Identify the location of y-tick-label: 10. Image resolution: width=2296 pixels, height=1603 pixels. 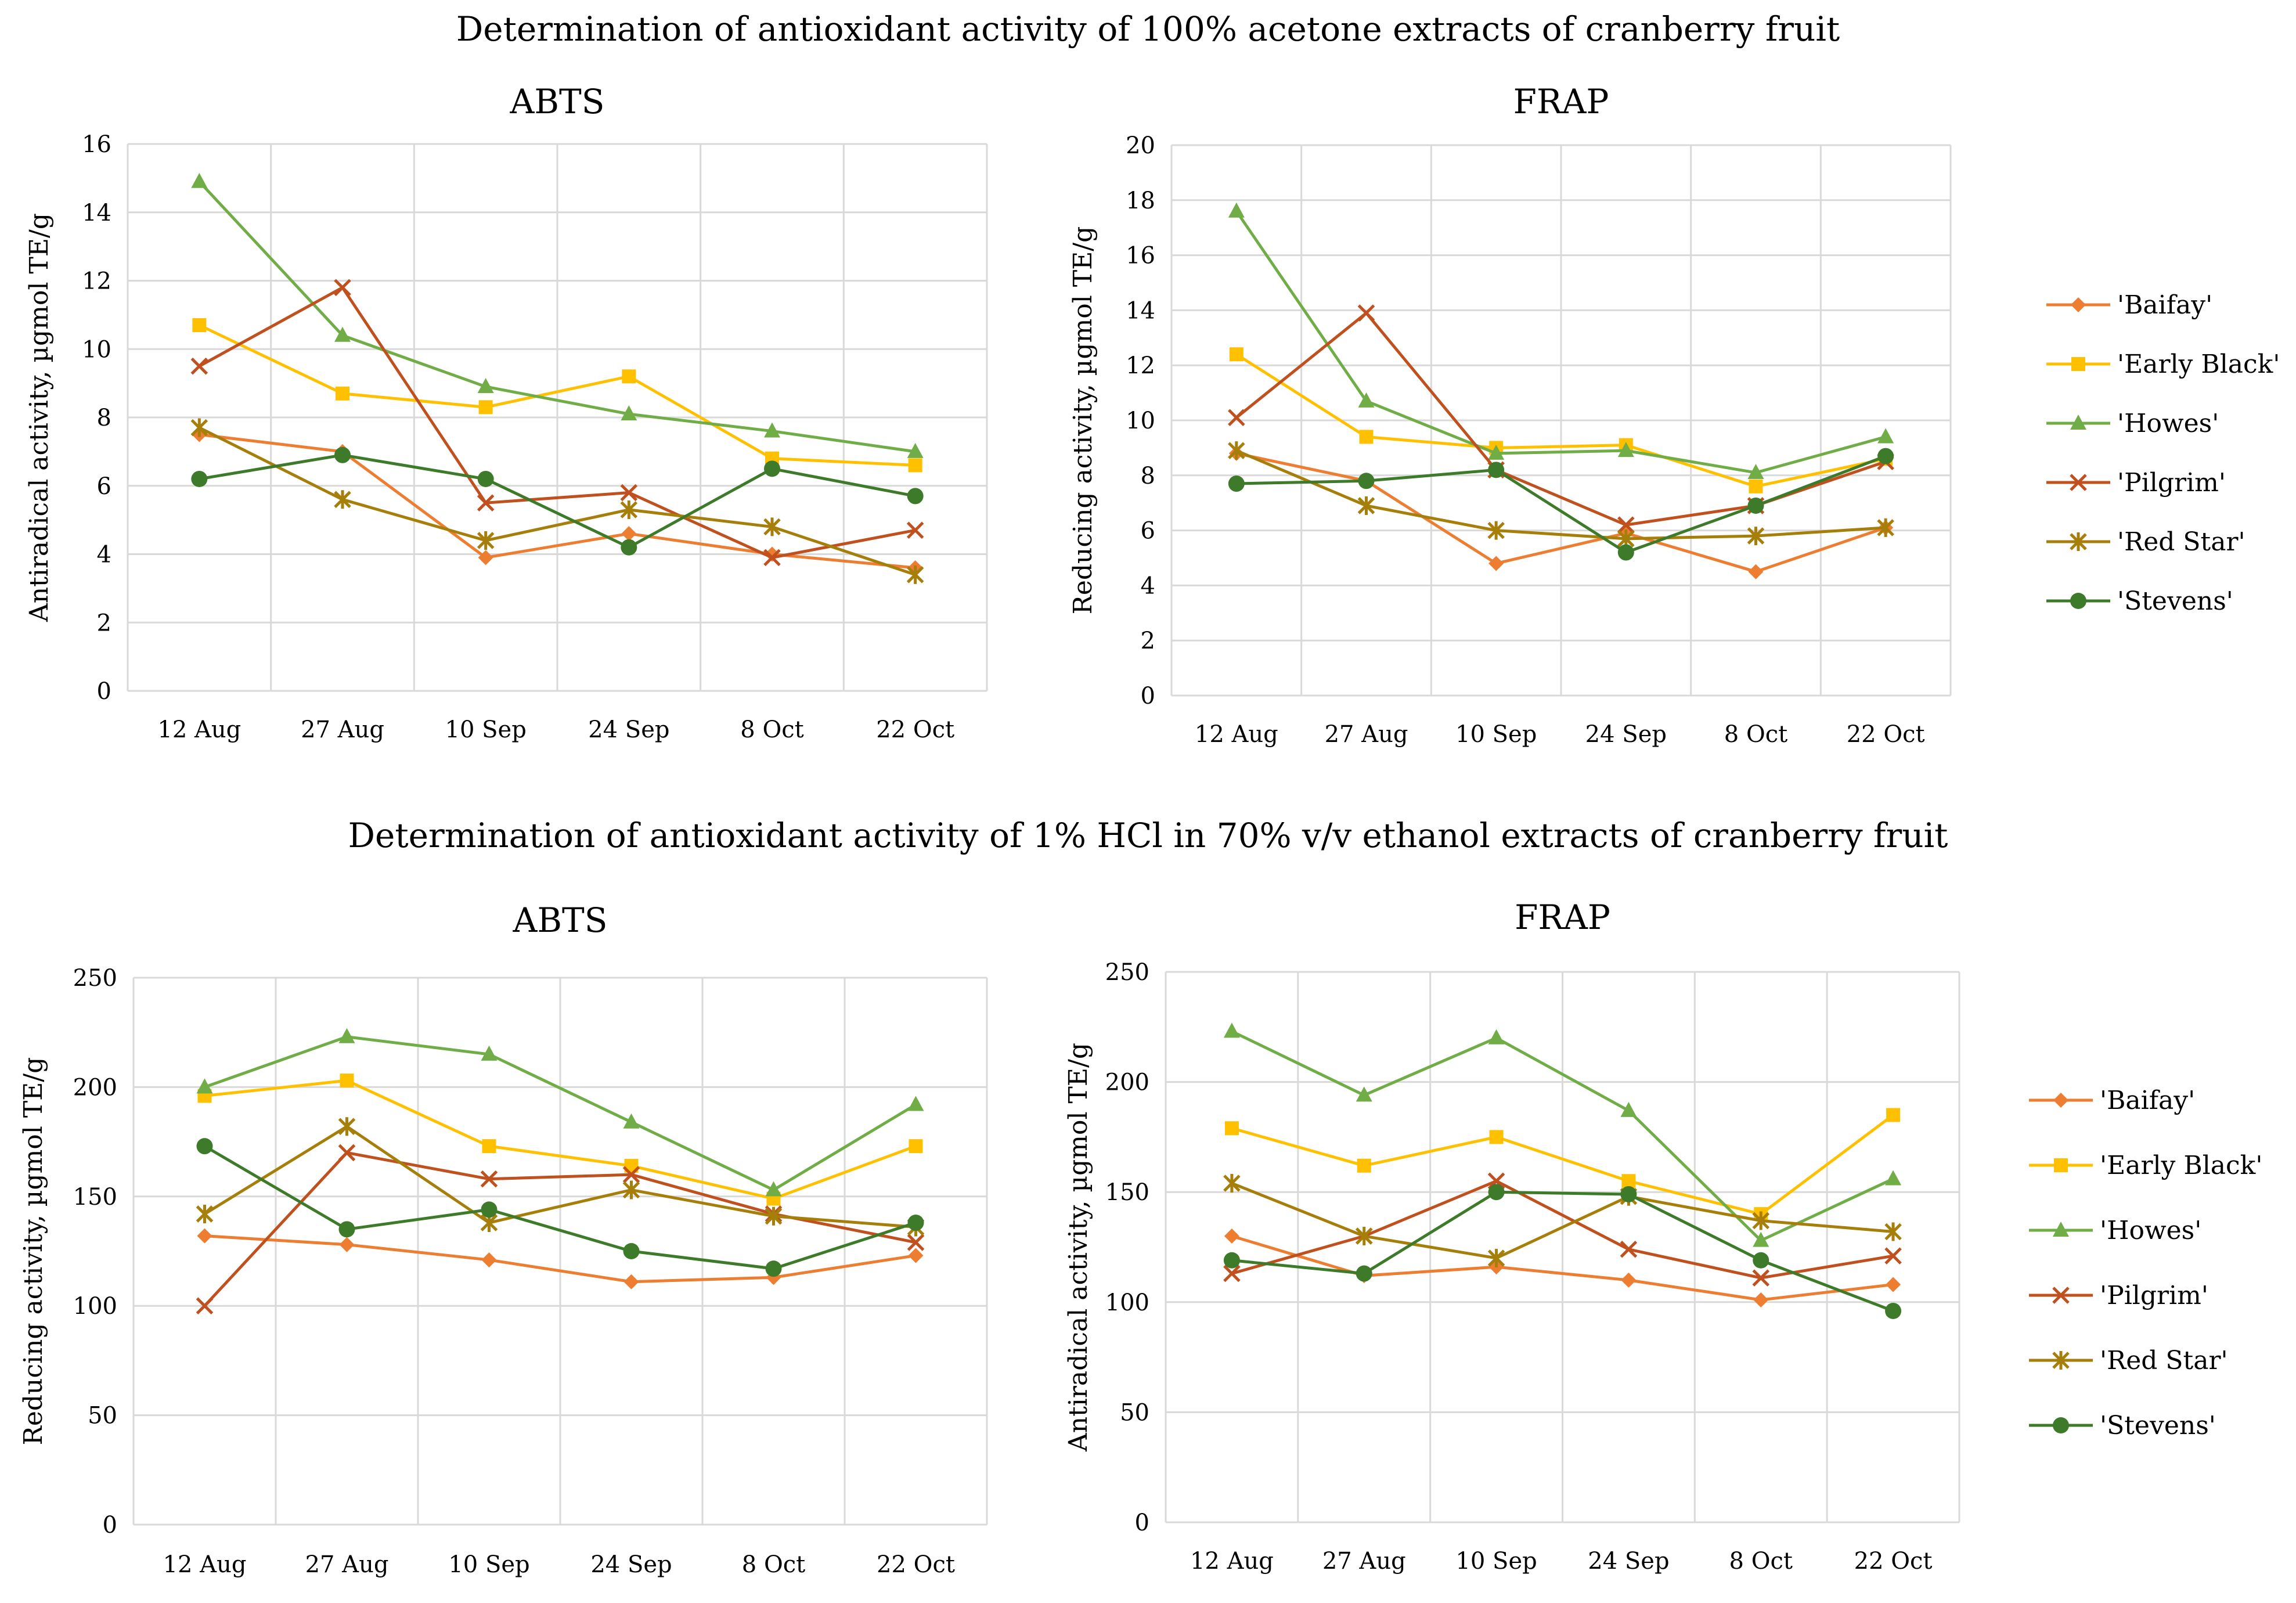
(1140, 421).